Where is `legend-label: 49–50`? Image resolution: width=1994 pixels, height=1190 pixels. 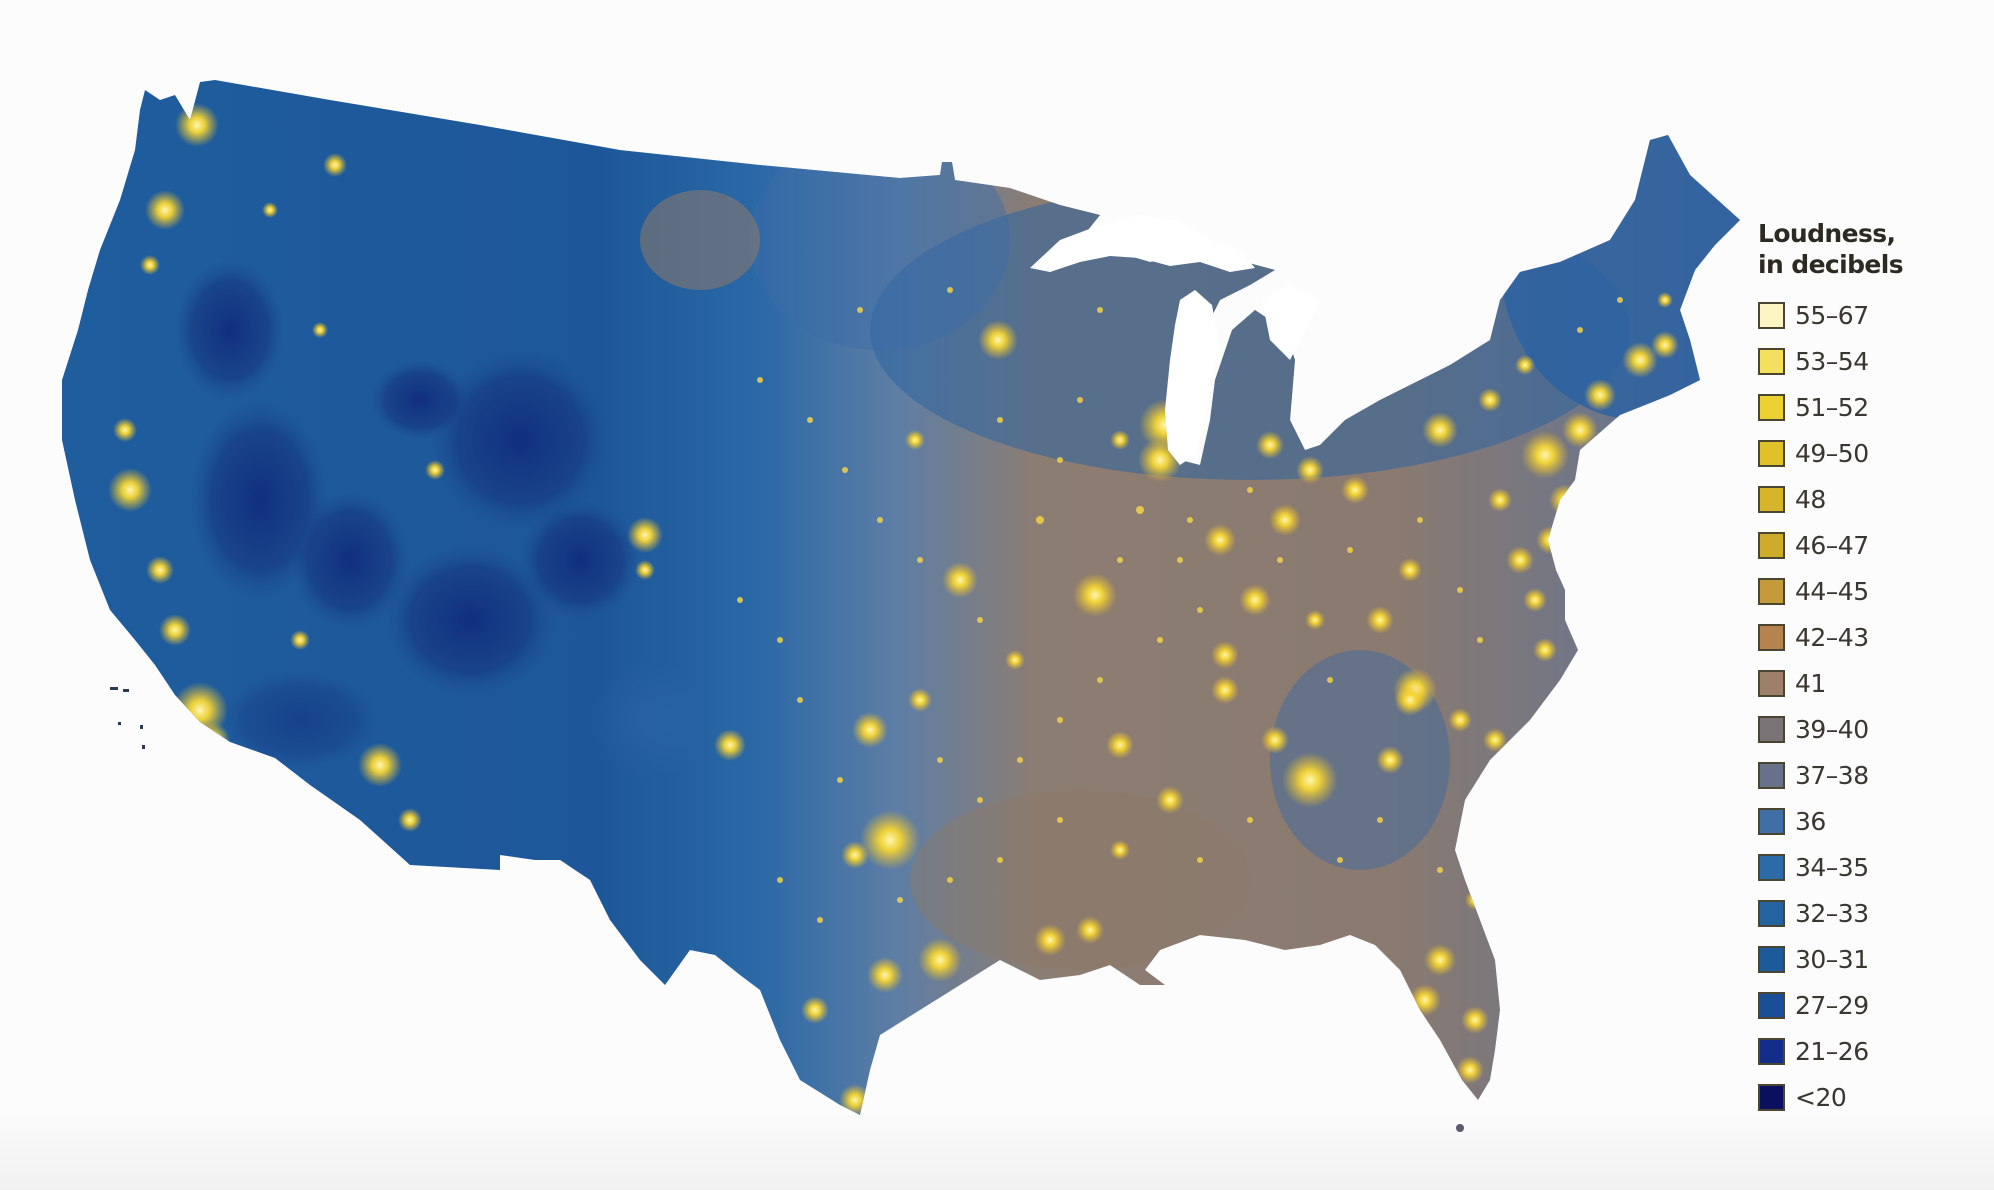 legend-label: 49–50 is located at coordinates (1832, 453).